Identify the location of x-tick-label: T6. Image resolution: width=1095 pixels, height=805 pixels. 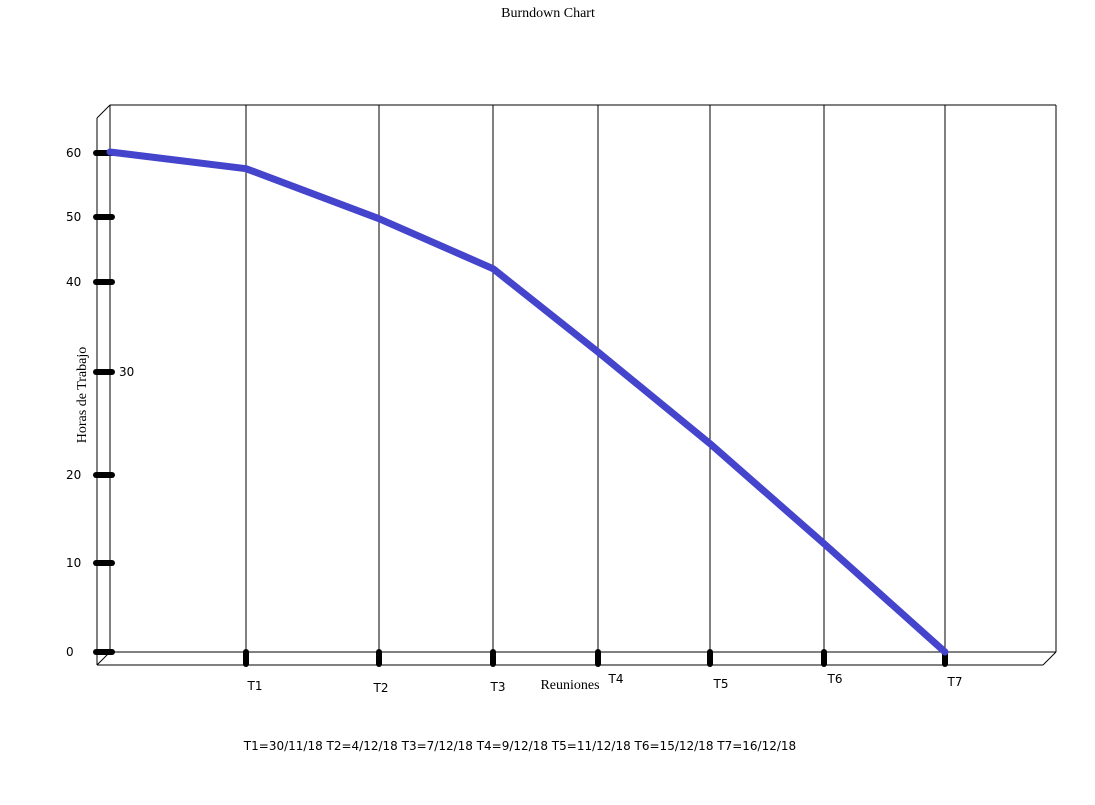
(835, 679).